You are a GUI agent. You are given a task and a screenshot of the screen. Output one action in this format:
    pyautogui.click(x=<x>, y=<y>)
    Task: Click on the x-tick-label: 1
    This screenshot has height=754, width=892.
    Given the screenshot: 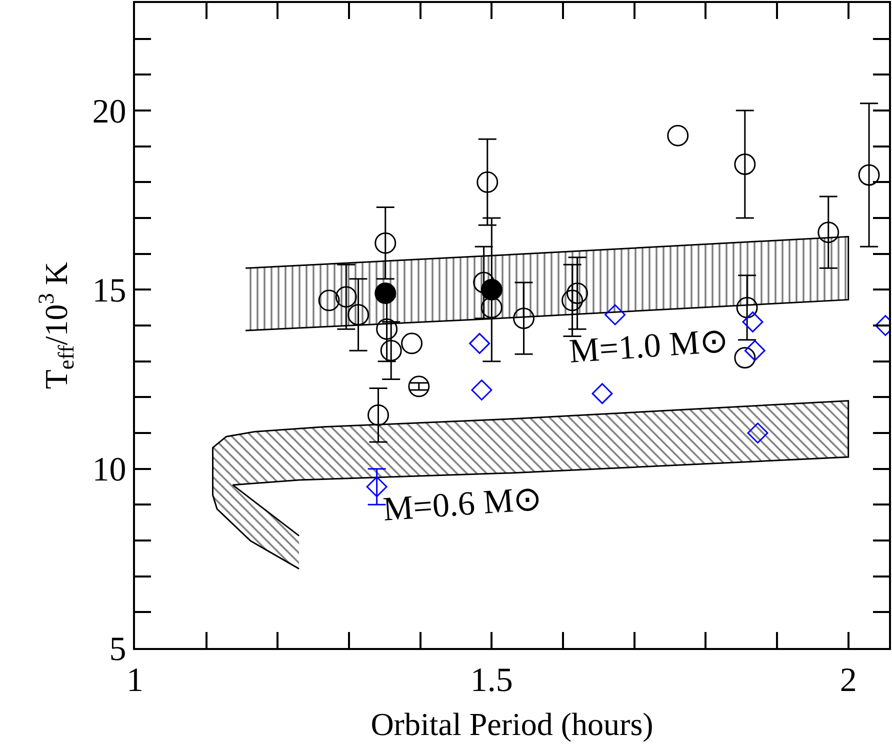 What is the action you would take?
    pyautogui.click(x=135, y=680)
    